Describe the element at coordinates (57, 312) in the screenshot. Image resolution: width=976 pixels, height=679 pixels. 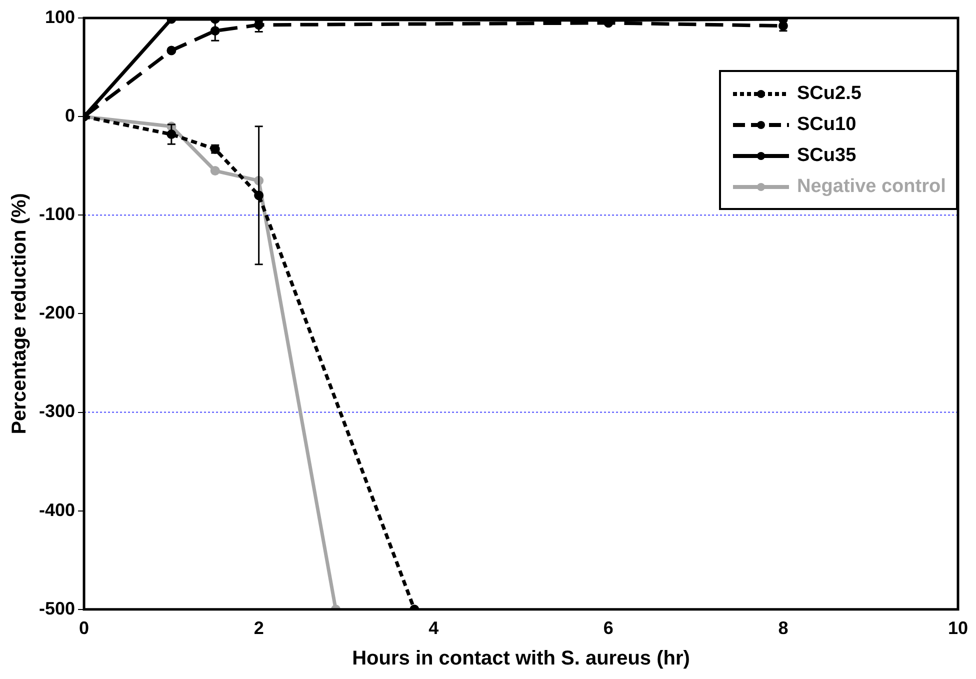
I see `y-tick-label: -200` at that location.